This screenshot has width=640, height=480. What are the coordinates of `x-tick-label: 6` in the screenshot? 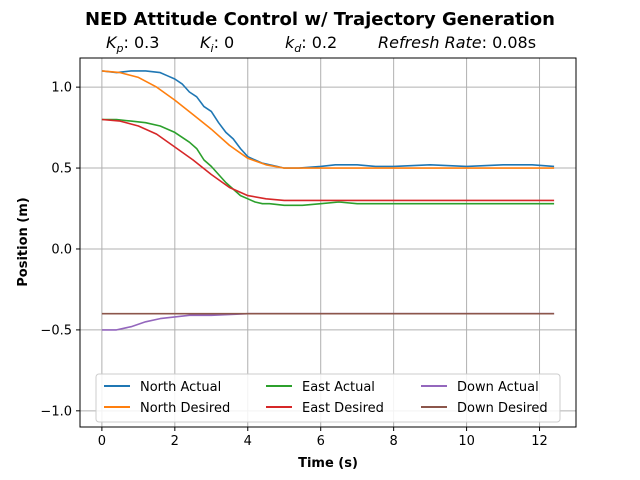 It's located at (321, 441).